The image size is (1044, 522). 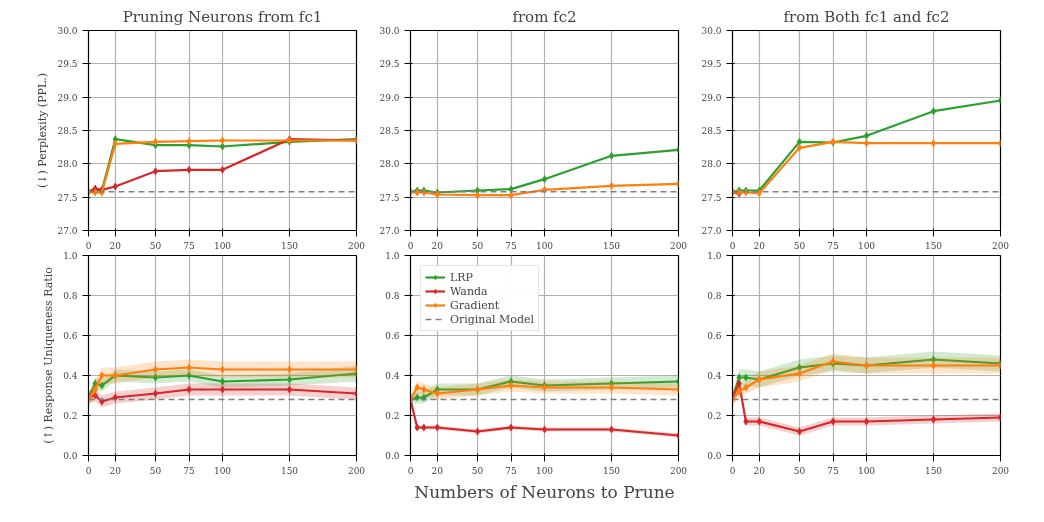 I want to click on legend-label: Gradient, so click(x=475, y=305).